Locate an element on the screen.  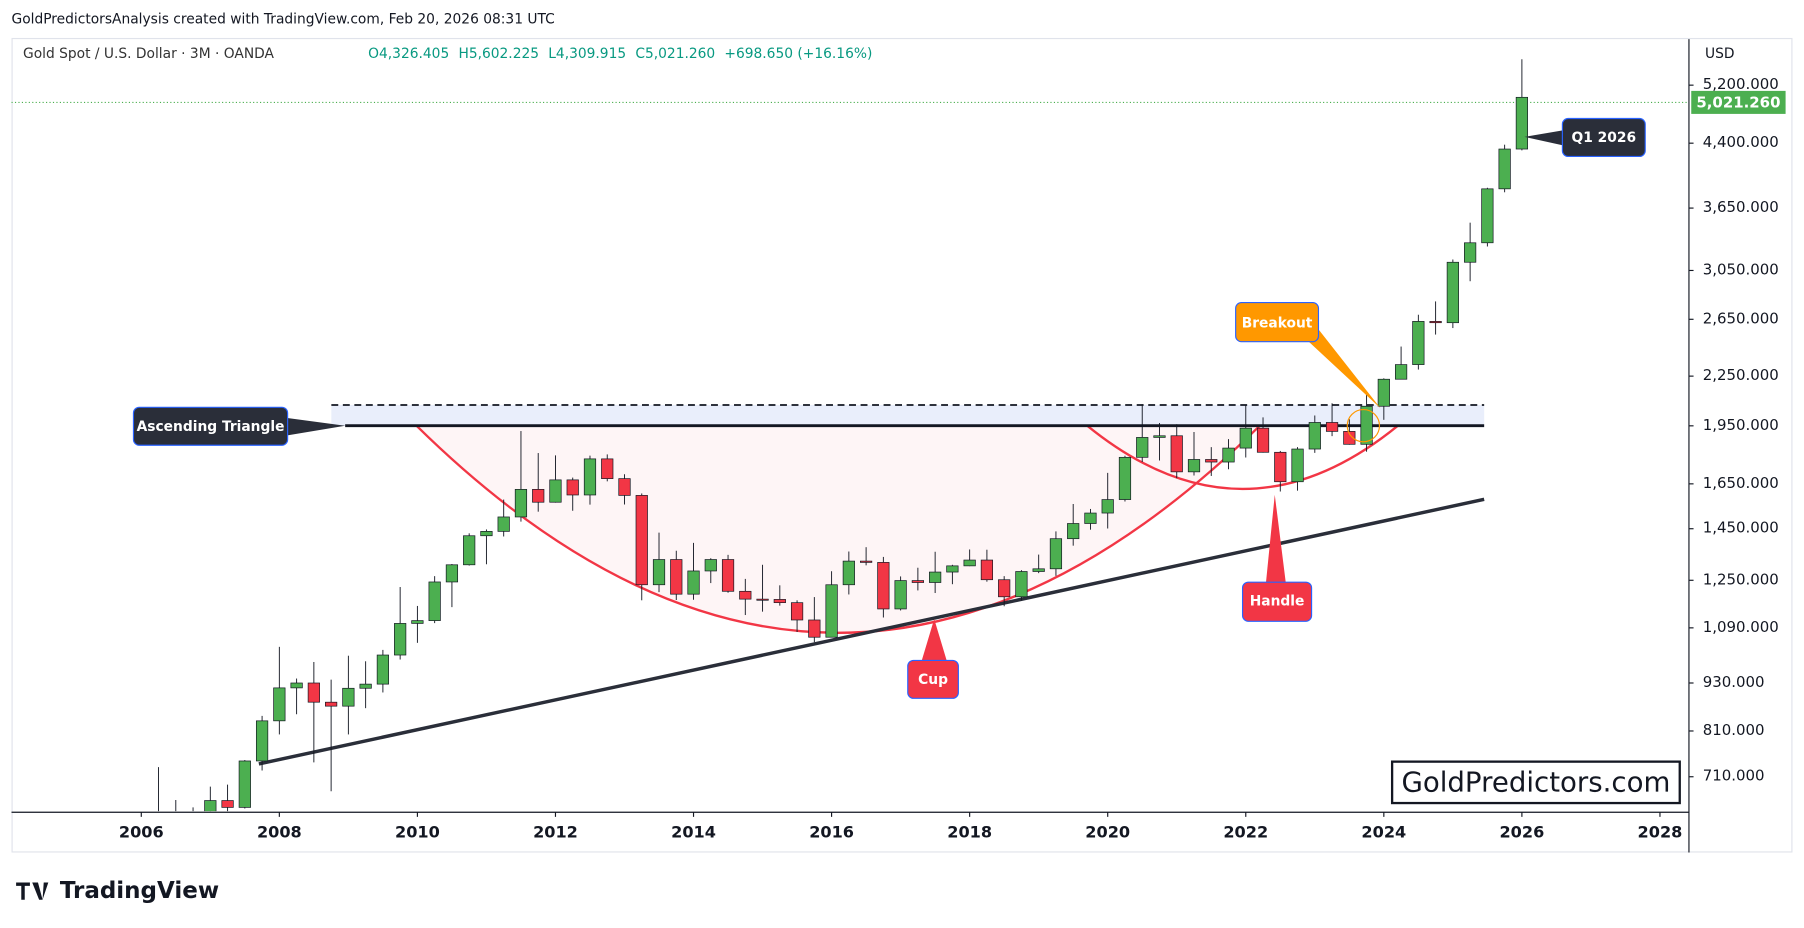
footer-logo: TradingView is located at coordinates (139, 891).